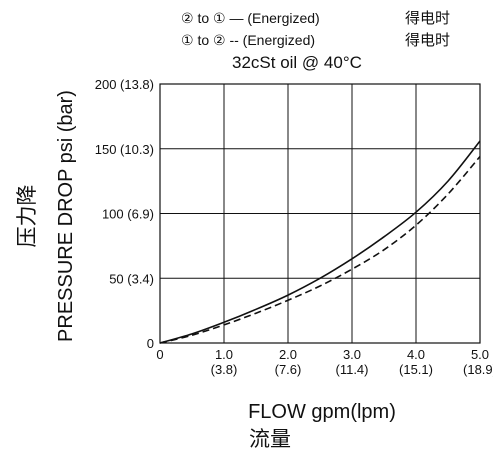  I want to click on x-tick-sublabel: (11.4), so click(352, 369).